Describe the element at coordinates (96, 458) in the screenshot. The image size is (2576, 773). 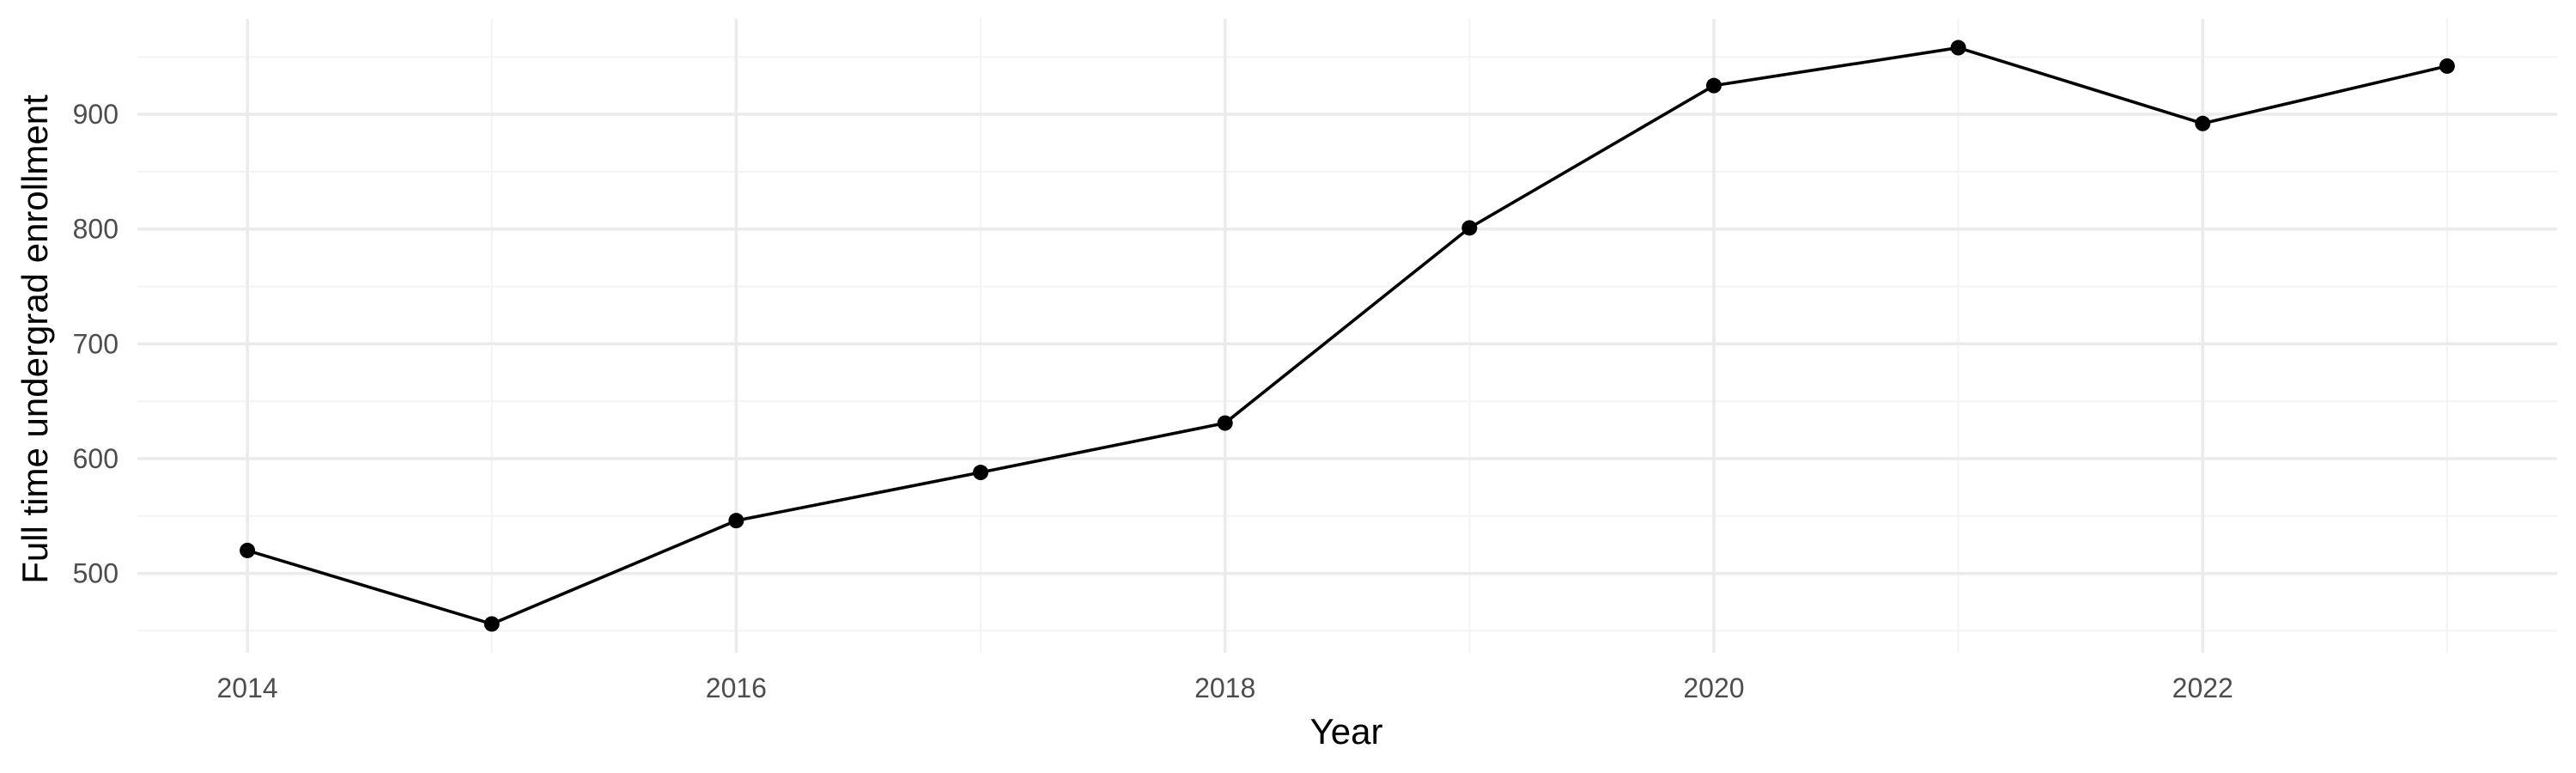
I see `y-tick-label: 600` at that location.